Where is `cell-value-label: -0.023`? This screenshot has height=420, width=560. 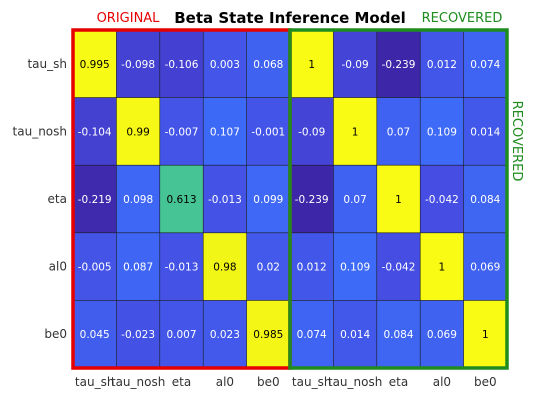
cell-value-label: -0.023 is located at coordinates (138, 335).